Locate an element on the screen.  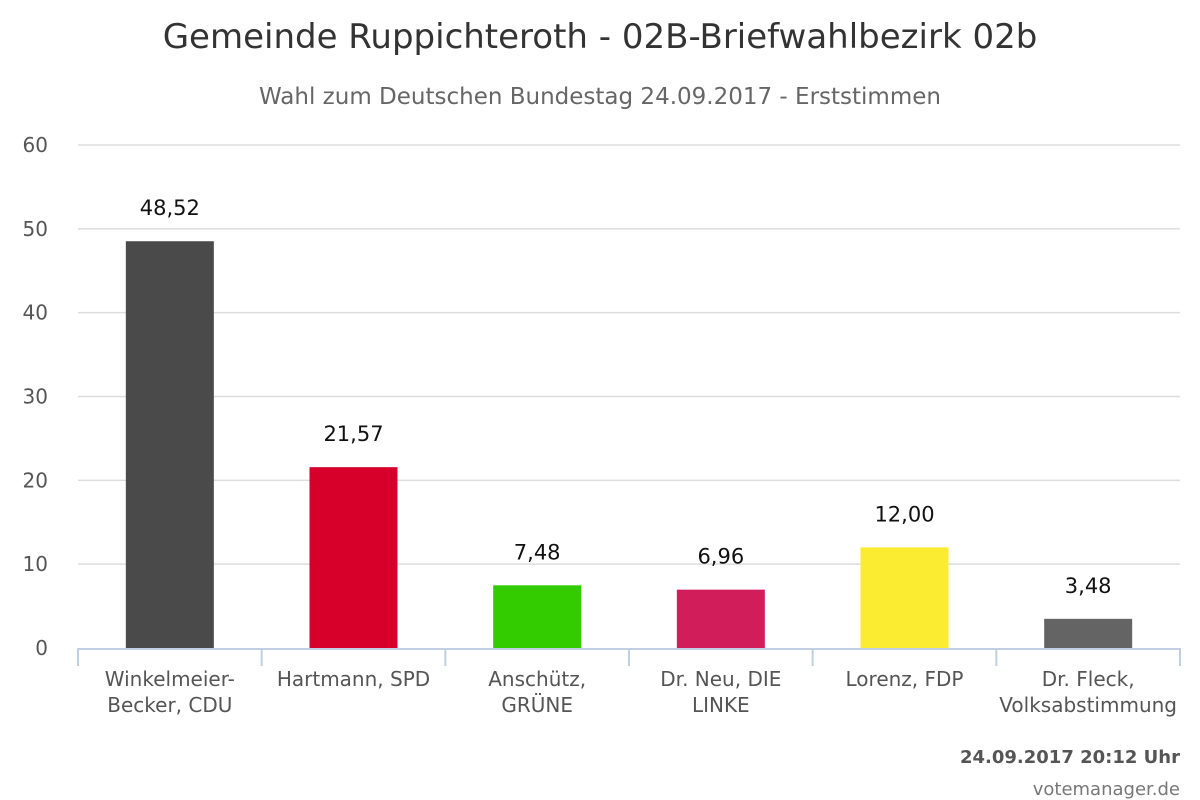
y-tick-label: 20 is located at coordinates (35, 480).